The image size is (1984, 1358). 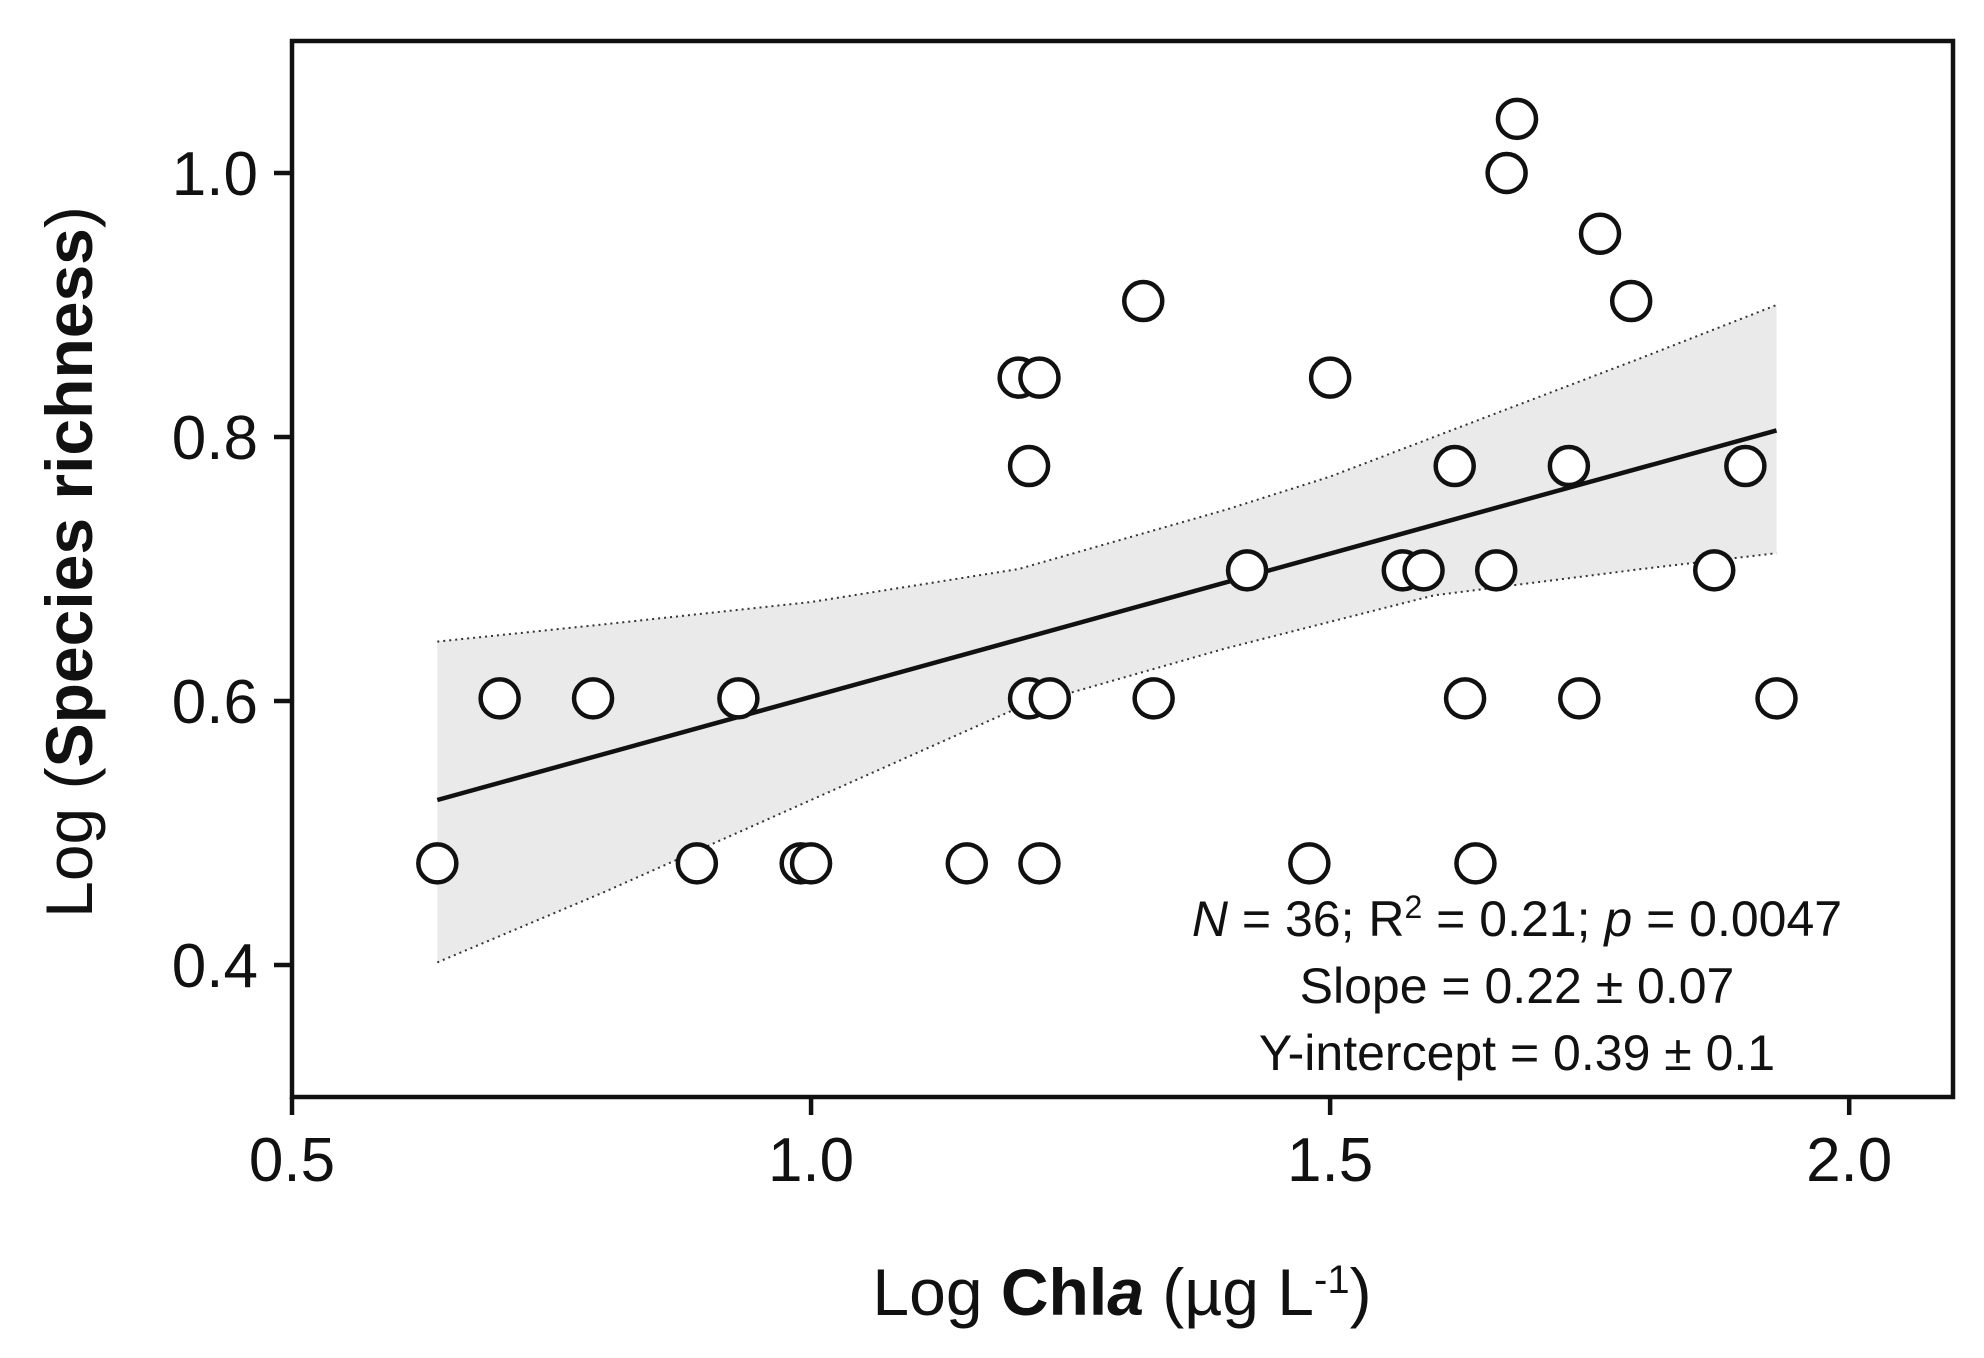 I want to click on x-tick-label: 1.5, so click(x=1330, y=1160).